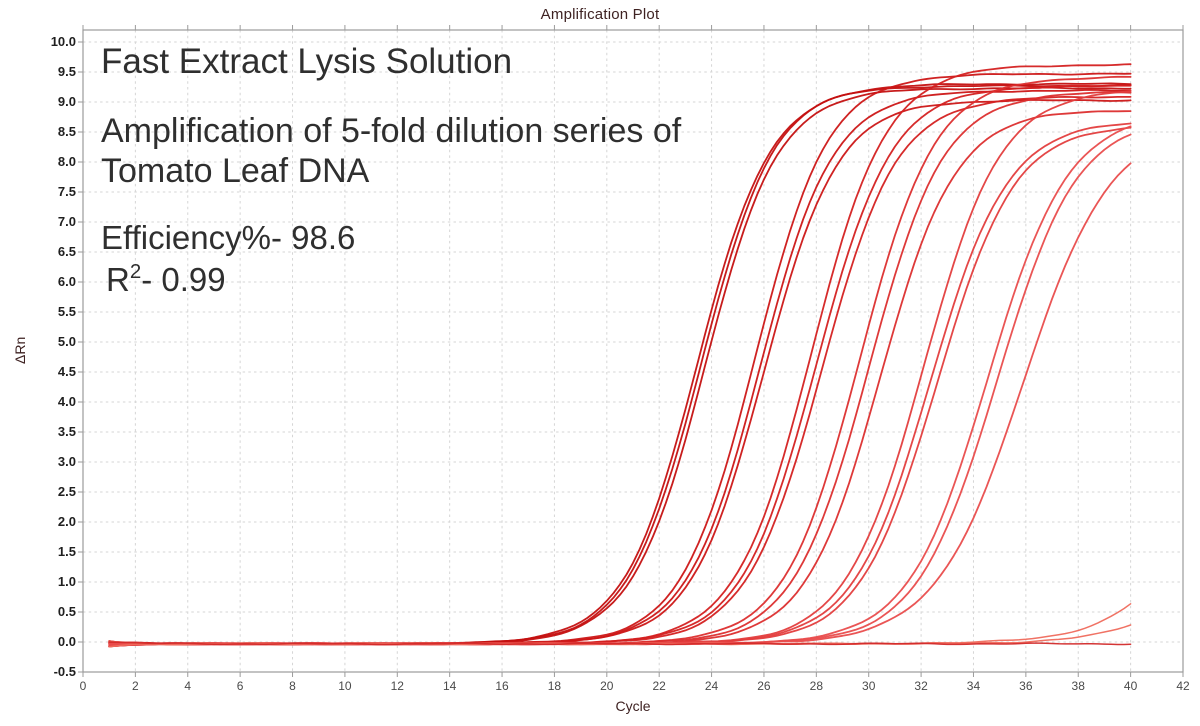 The image size is (1200, 726). What do you see at coordinates (66, 71) in the screenshot?
I see `y-tick-label: 9.5` at bounding box center [66, 71].